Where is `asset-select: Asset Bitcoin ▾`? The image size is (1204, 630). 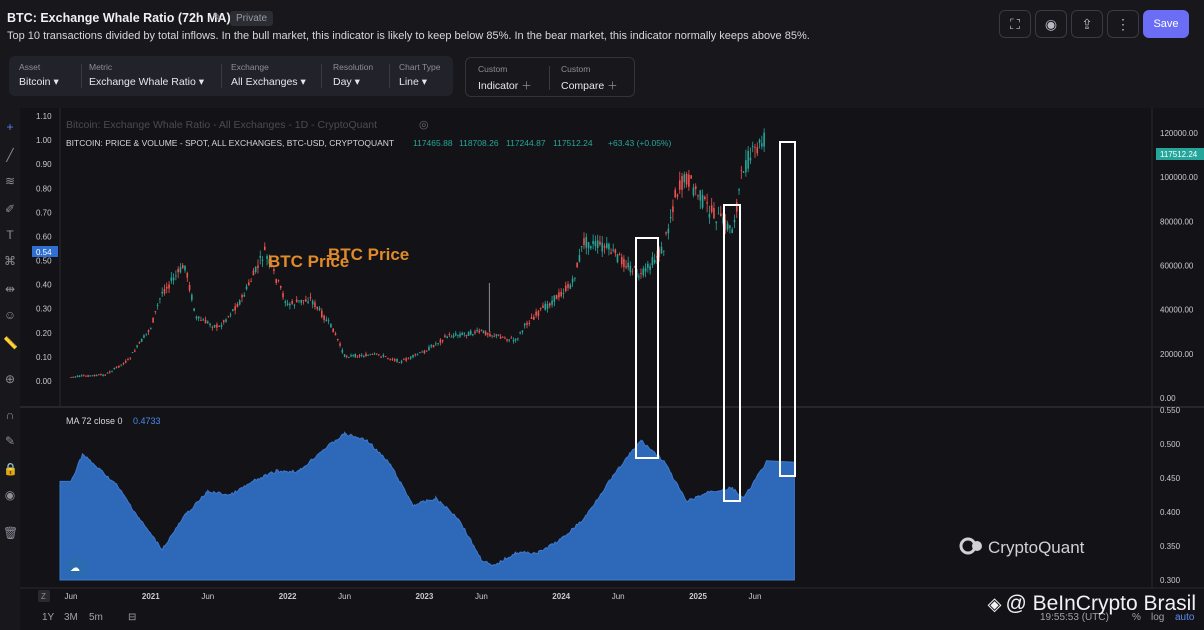
asset-select: Asset Bitcoin ▾ is located at coordinates (39, 75).